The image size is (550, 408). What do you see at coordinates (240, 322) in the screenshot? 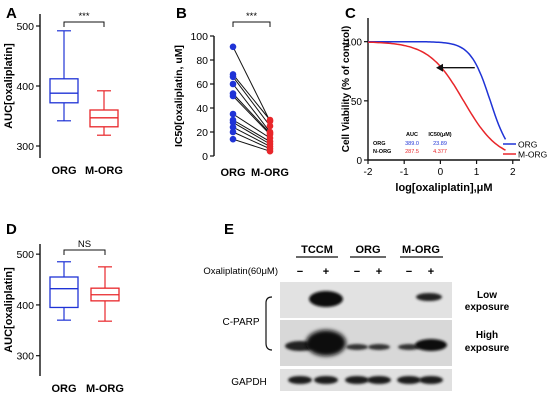
I see `c-parp-label: C-PARP` at bounding box center [240, 322].